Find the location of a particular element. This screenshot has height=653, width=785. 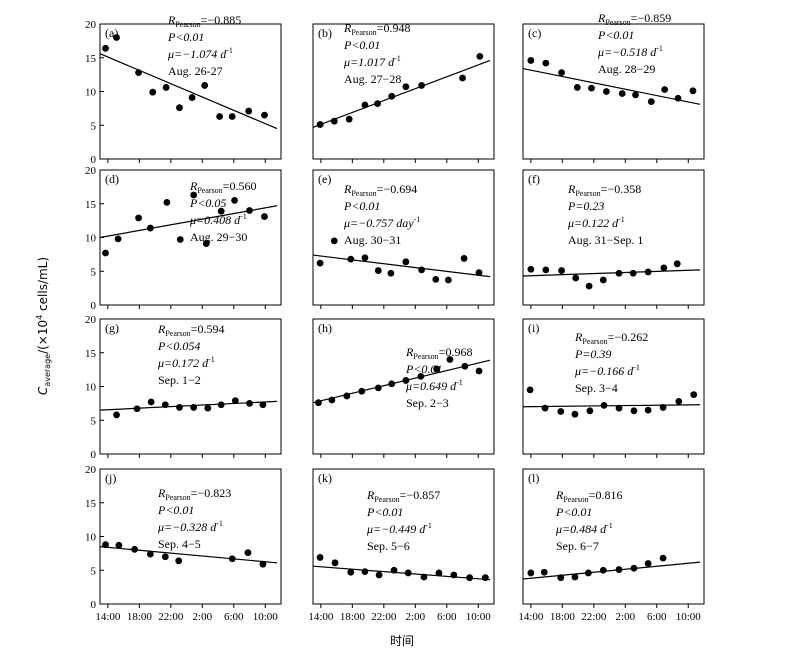

panel-label: (a) is located at coordinates (111, 33).